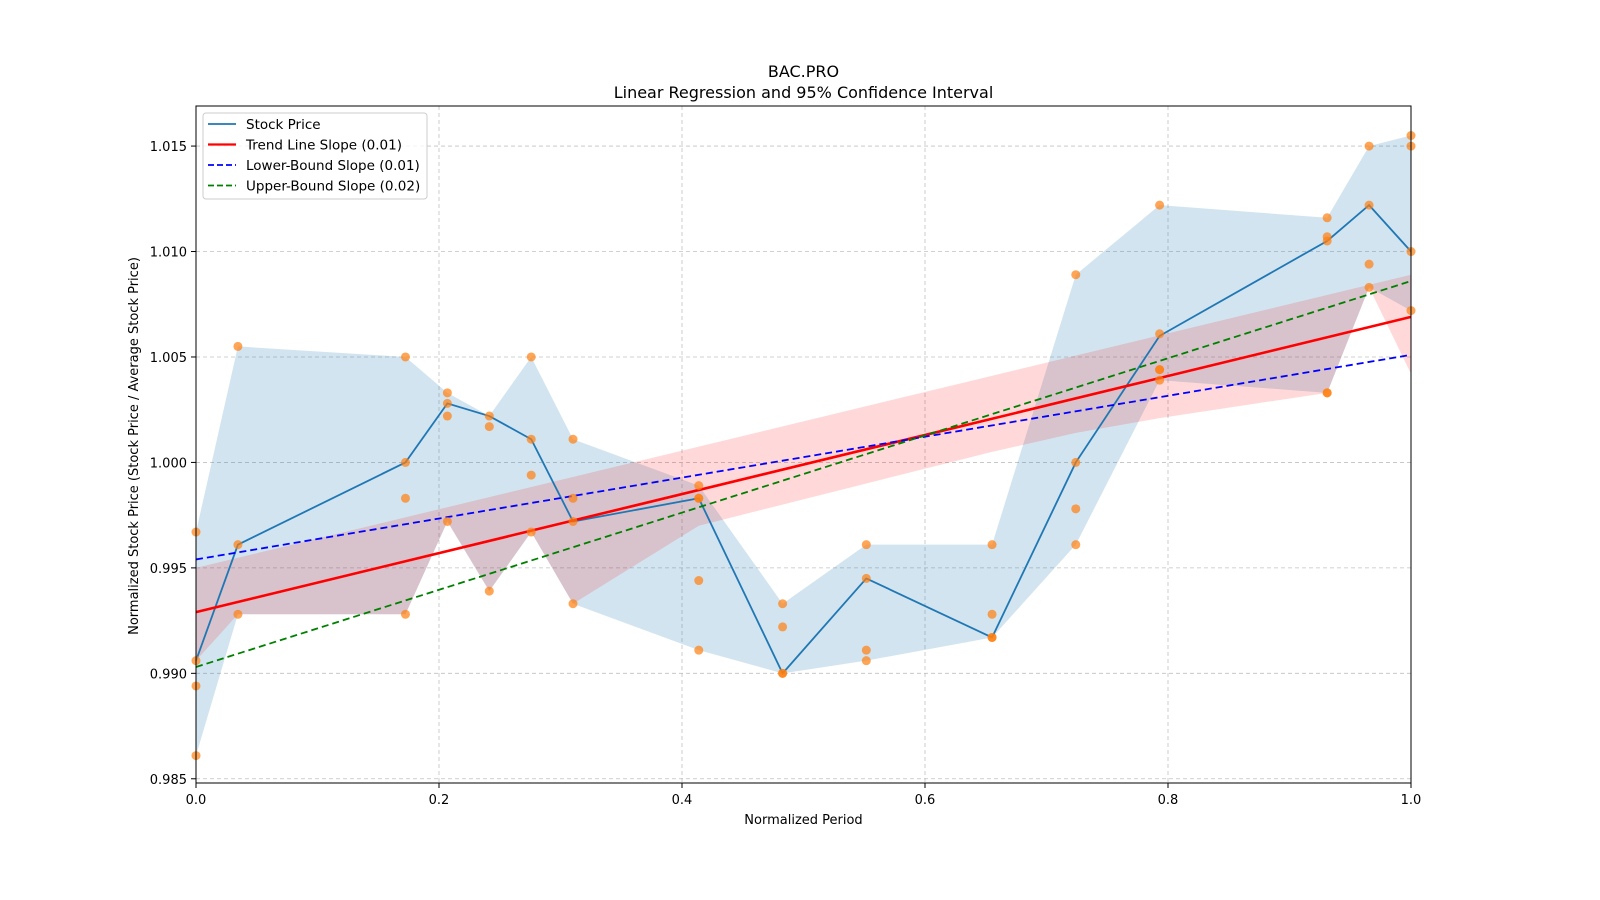 This screenshot has height=900, width=1600. I want to click on legend-label: Lower-Bound Slope (0.01), so click(333, 166).